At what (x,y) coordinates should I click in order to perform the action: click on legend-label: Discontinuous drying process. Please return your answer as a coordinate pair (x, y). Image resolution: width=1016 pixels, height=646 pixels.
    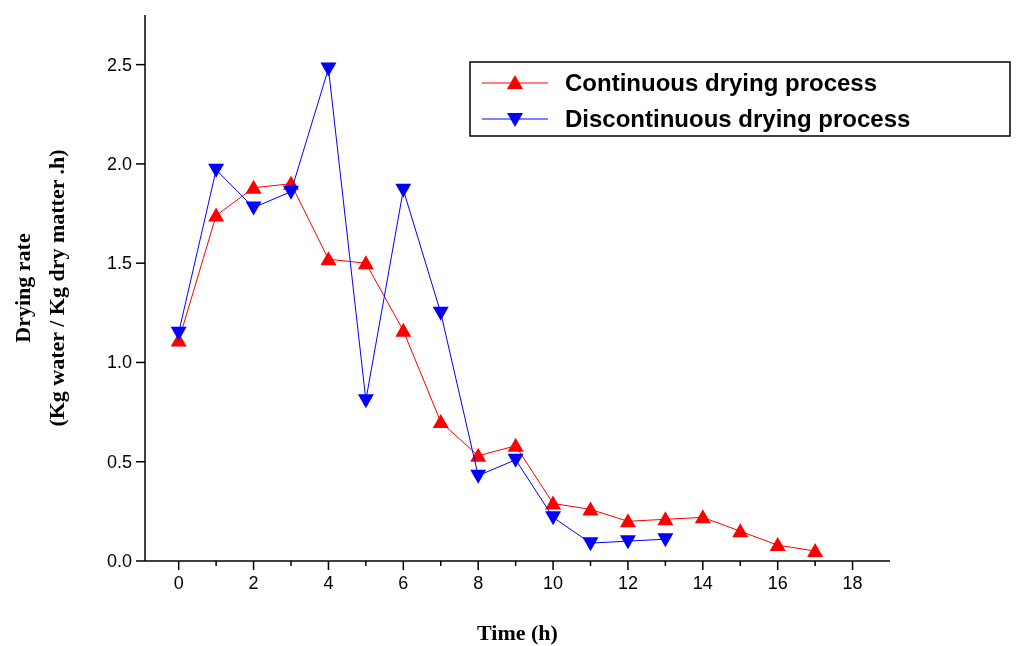
    Looking at the image, I should click on (738, 118).